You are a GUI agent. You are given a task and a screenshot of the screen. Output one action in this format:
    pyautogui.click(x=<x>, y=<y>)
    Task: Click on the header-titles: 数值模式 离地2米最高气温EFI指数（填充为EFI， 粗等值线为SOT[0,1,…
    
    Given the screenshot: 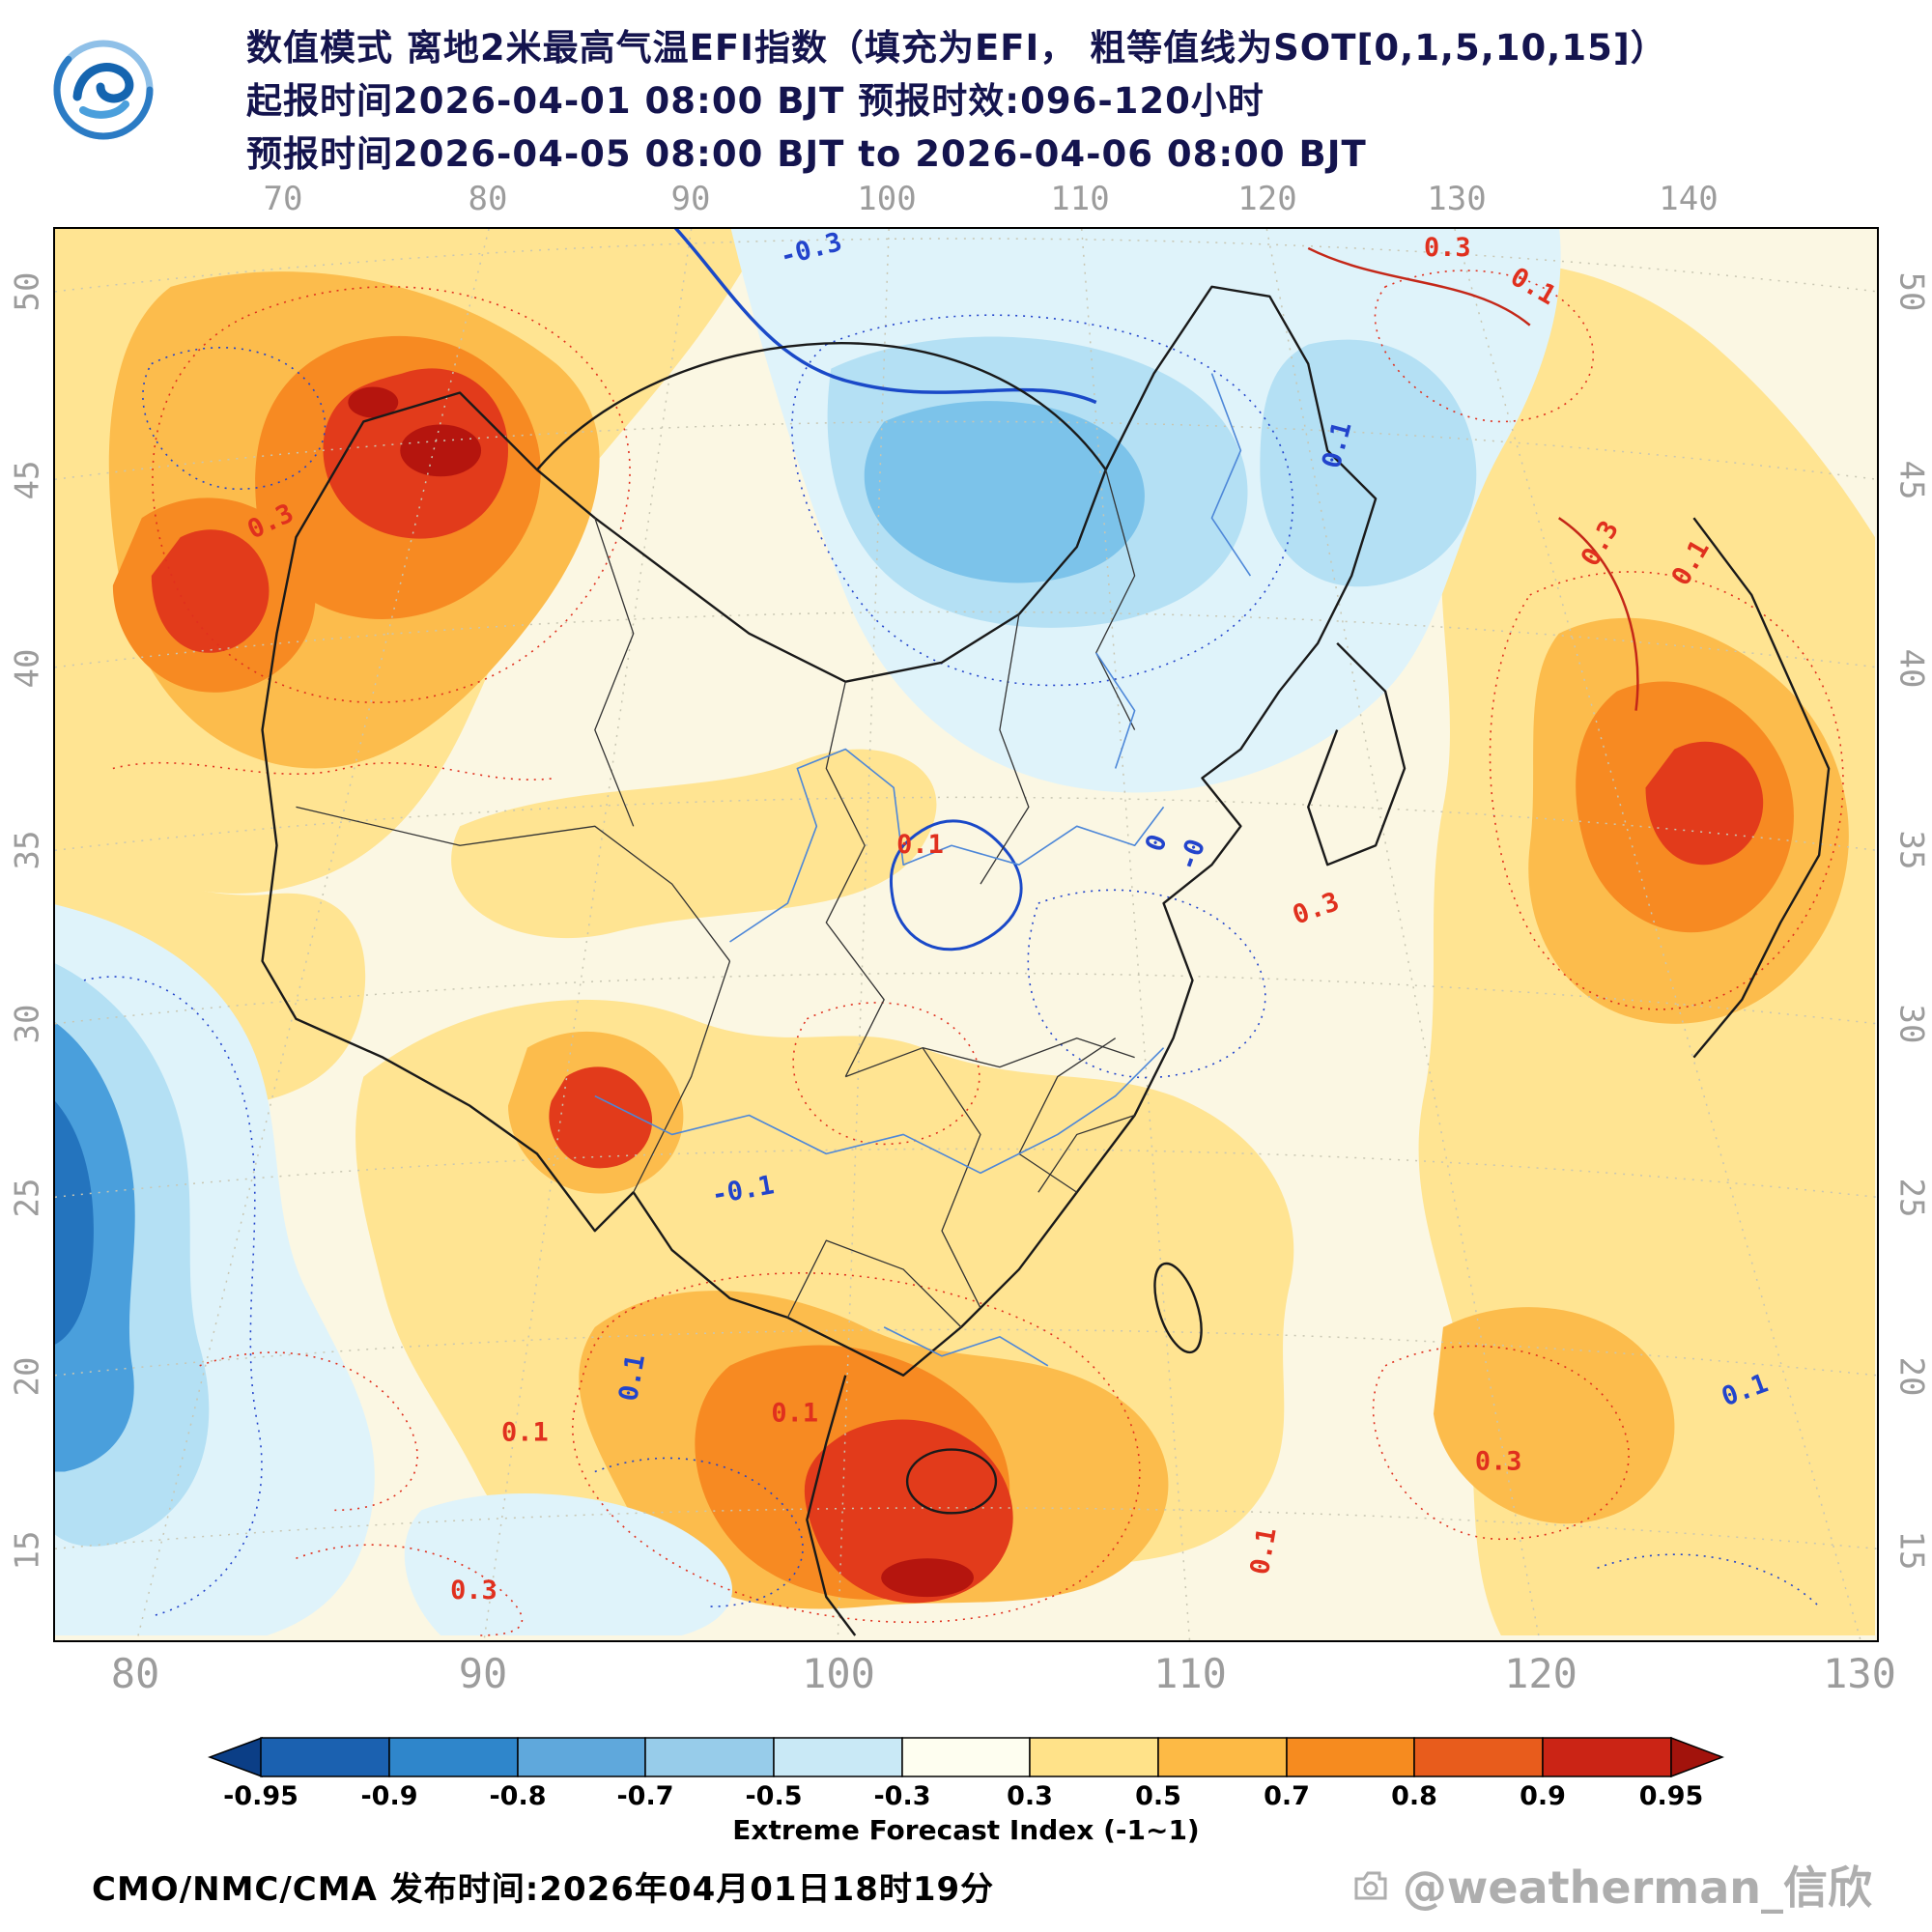 What is the action you would take?
    pyautogui.click(x=956, y=101)
    